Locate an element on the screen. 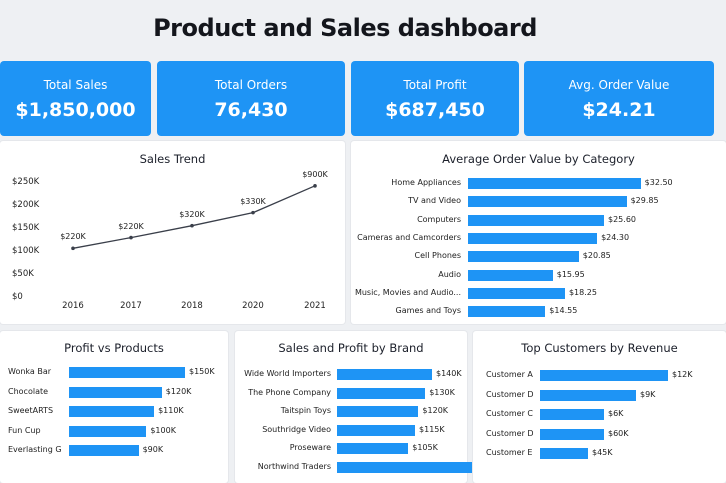 This screenshot has width=726, height=483. chart-title: Average Order Value by Category is located at coordinates (538, 159).